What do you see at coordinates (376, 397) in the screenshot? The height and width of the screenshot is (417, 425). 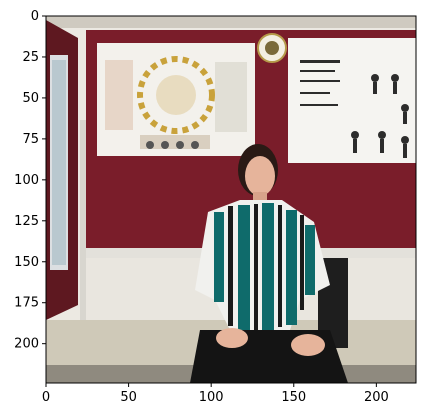 I see `x-tick-label: 200` at bounding box center [376, 397].